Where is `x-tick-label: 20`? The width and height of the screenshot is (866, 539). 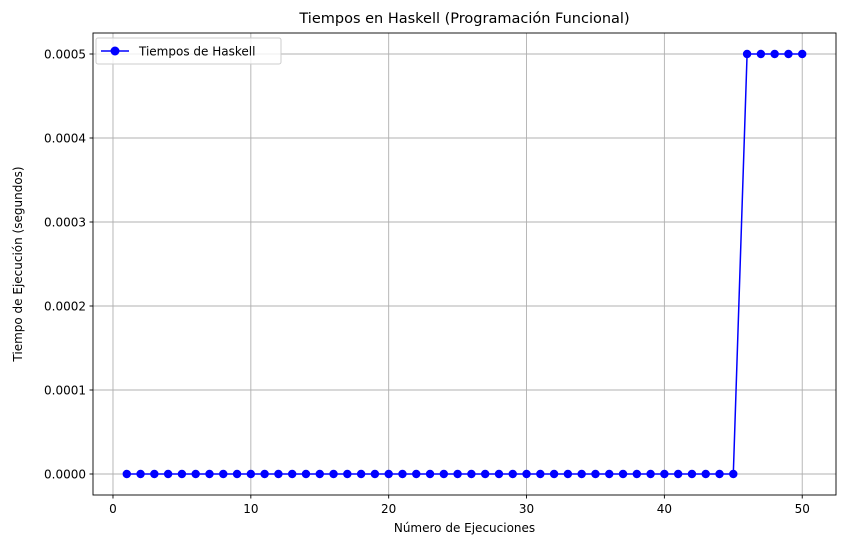 x-tick-label: 20 is located at coordinates (388, 509).